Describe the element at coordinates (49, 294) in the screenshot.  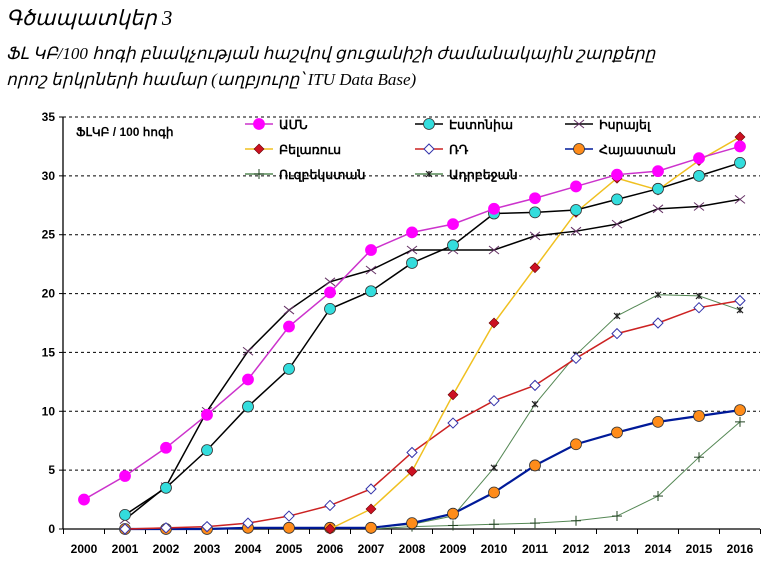
I see `y-tick-label: 20` at that location.